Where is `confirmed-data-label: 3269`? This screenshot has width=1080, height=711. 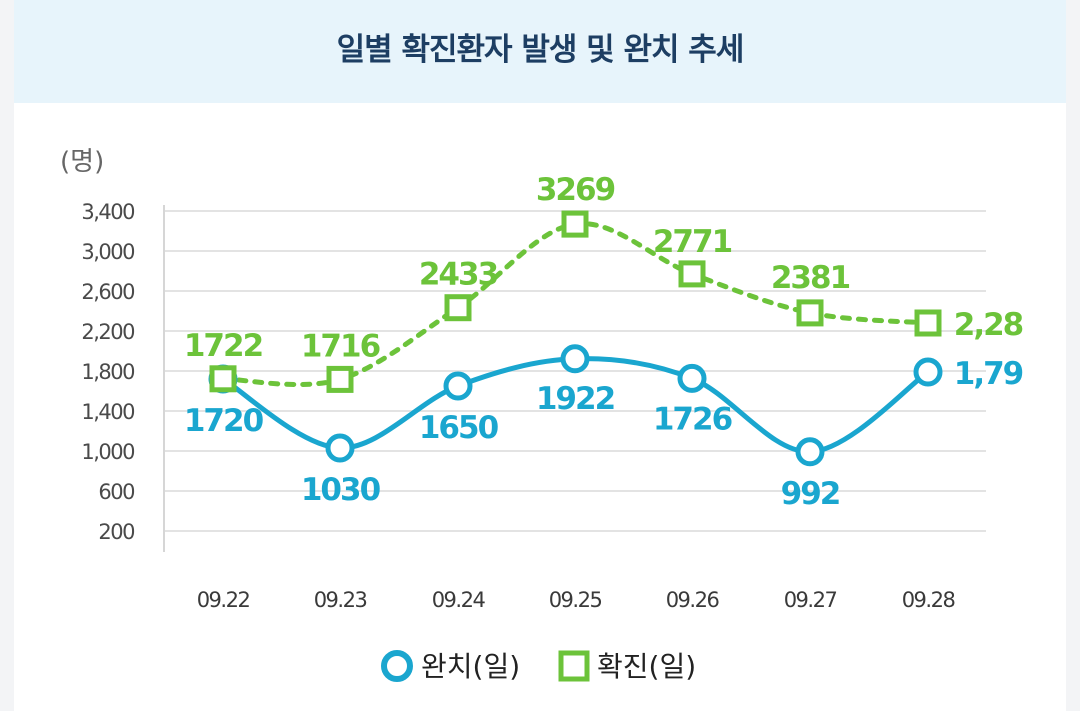 confirmed-data-label: 3269 is located at coordinates (575, 190).